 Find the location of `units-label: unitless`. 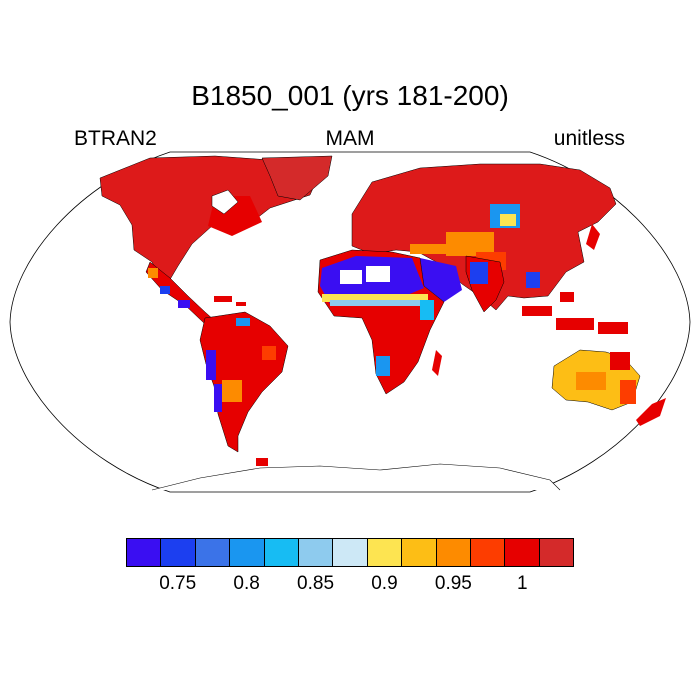

units-label: unitless is located at coordinates (589, 138).